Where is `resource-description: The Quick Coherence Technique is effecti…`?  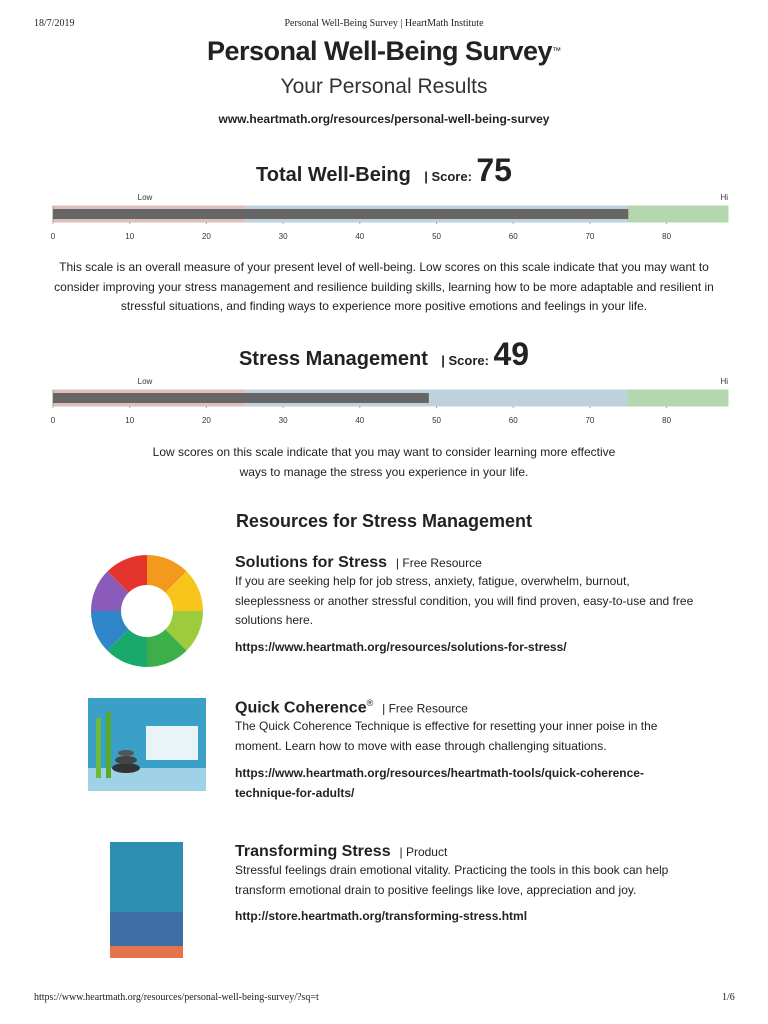 resource-description: The Quick Coherence Technique is effecti… is located at coordinates (446, 736).